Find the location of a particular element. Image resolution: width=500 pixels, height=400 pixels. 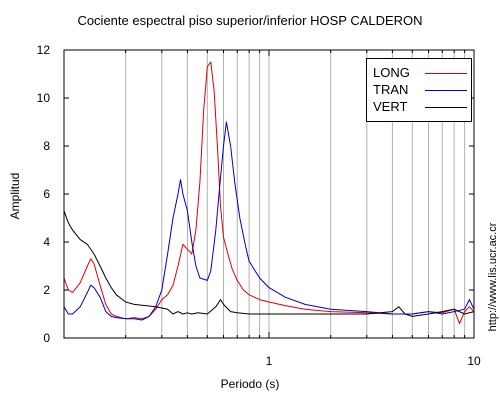

y-tick-label: 12 is located at coordinates (44, 50).